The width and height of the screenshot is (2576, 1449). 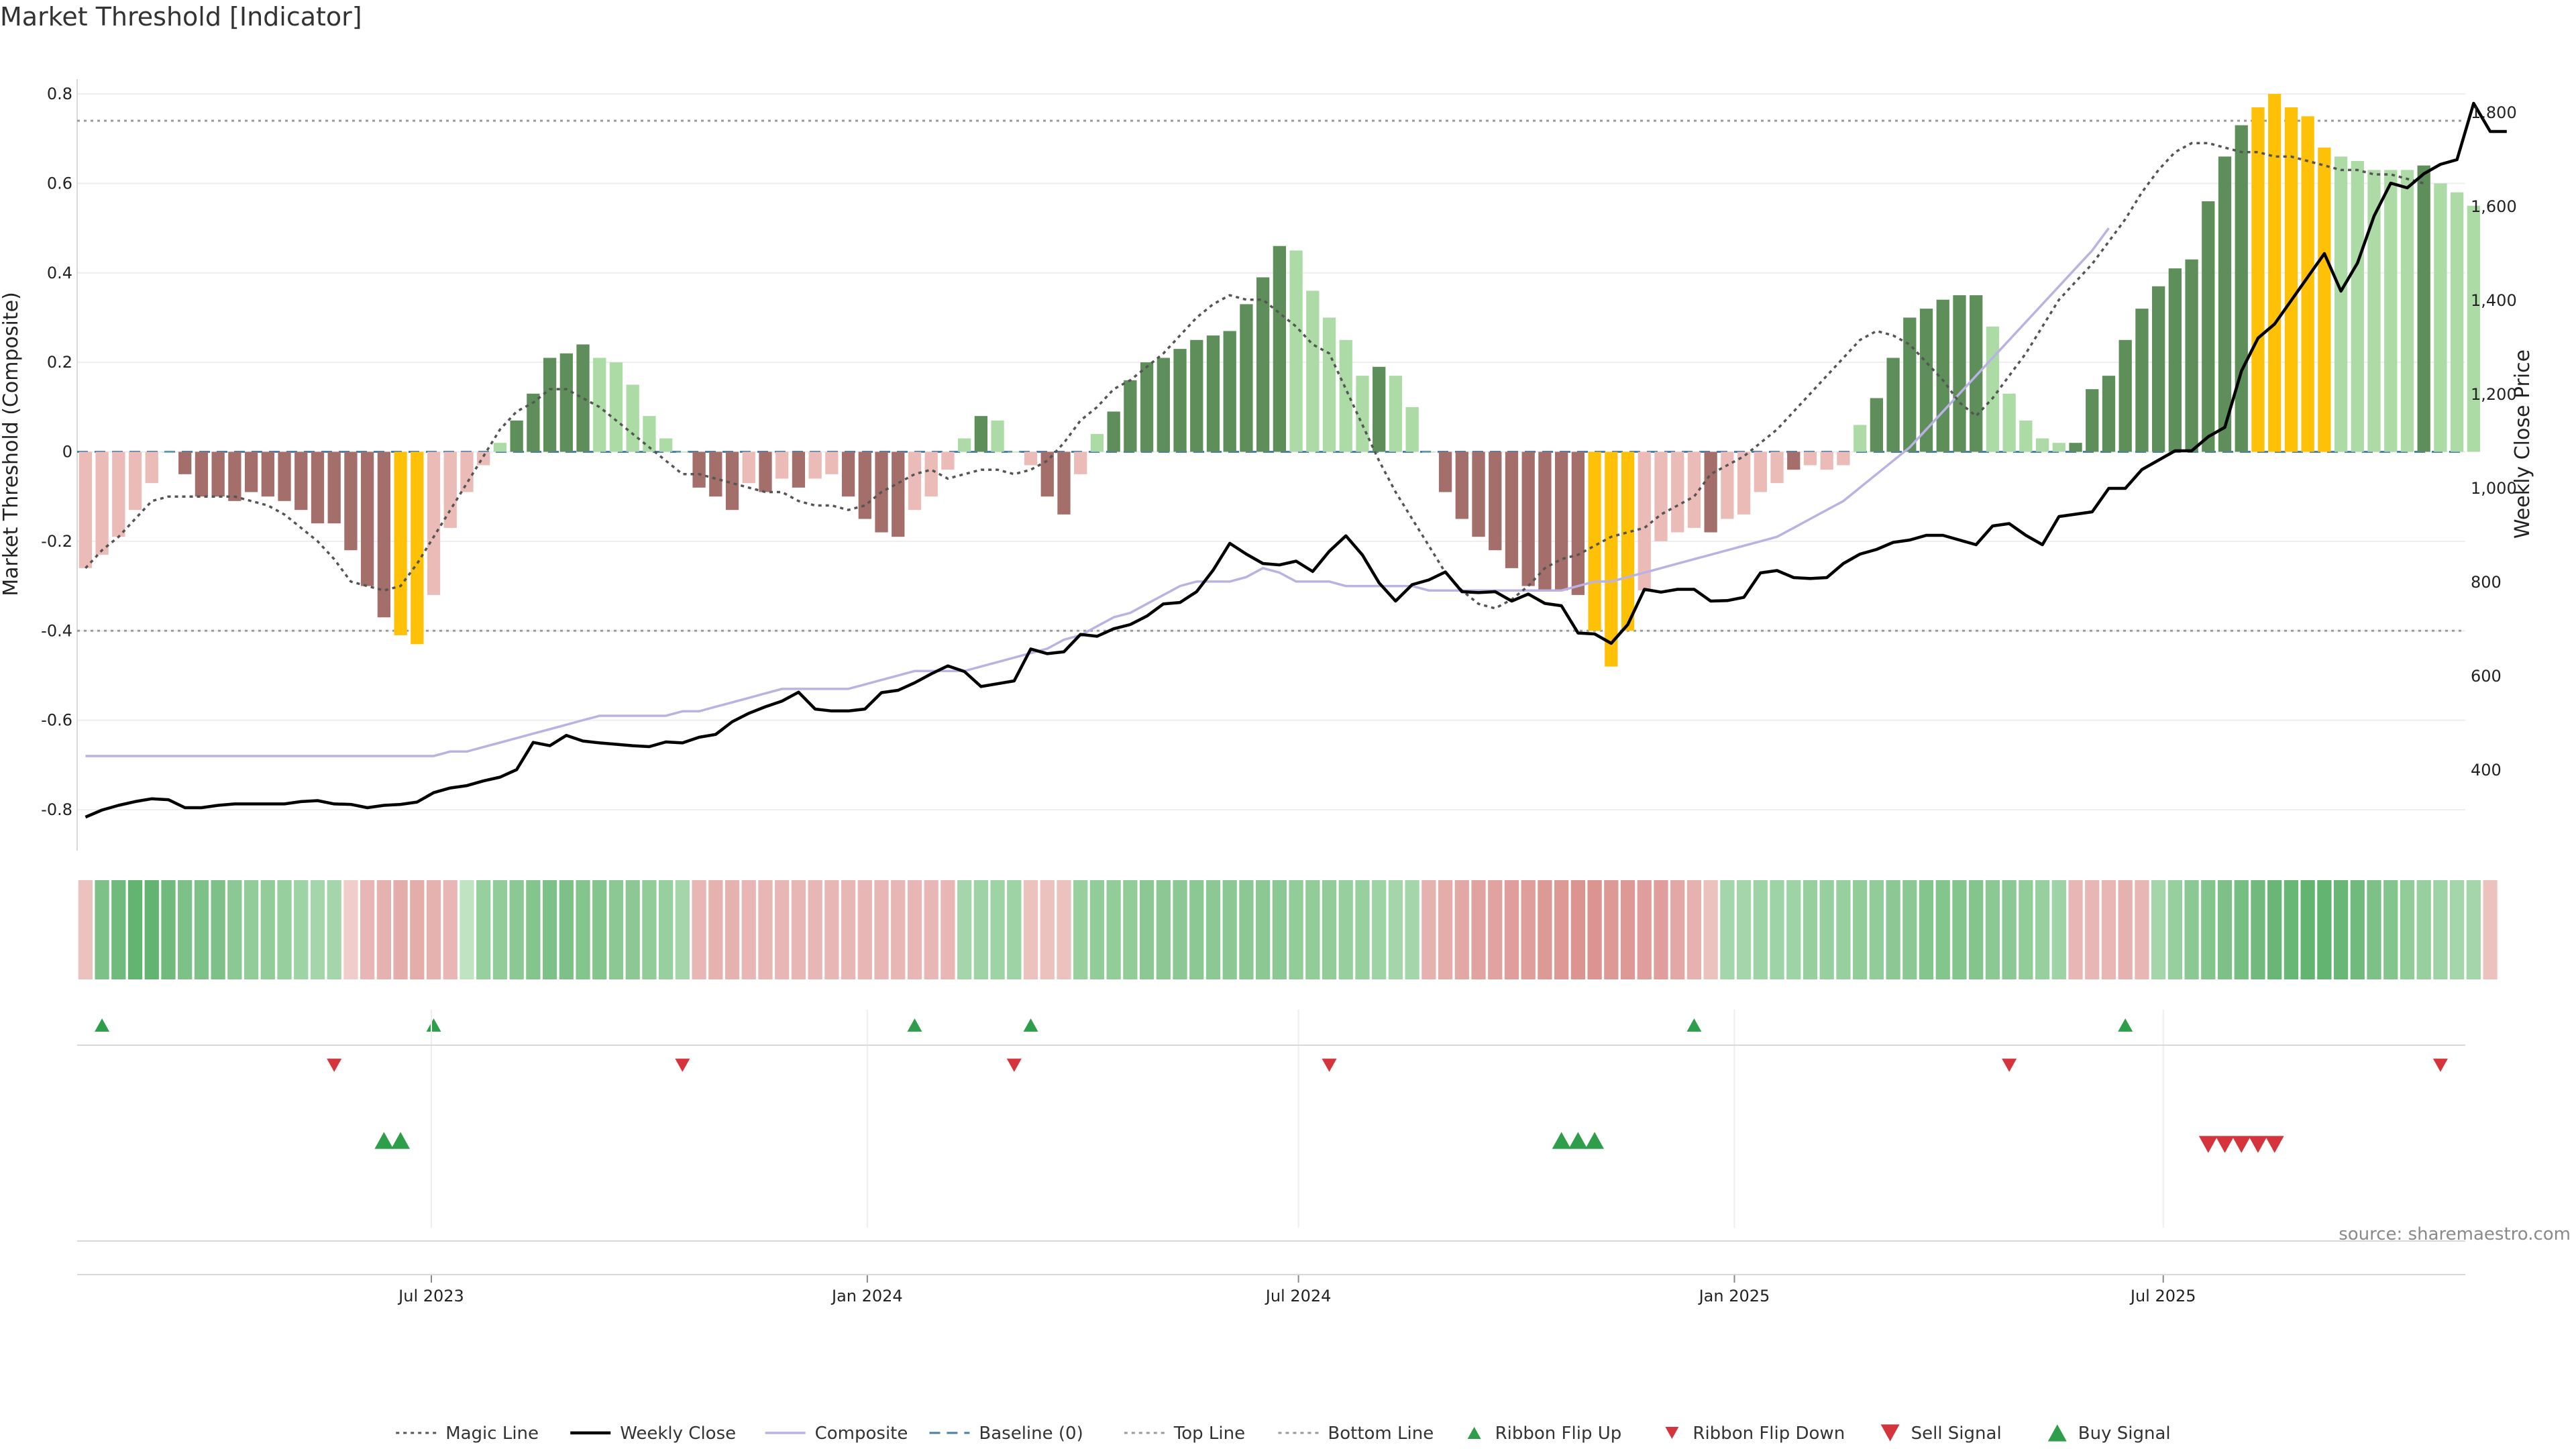 What do you see at coordinates (1329, 1142) in the screenshot?
I see `signal-markers` at bounding box center [1329, 1142].